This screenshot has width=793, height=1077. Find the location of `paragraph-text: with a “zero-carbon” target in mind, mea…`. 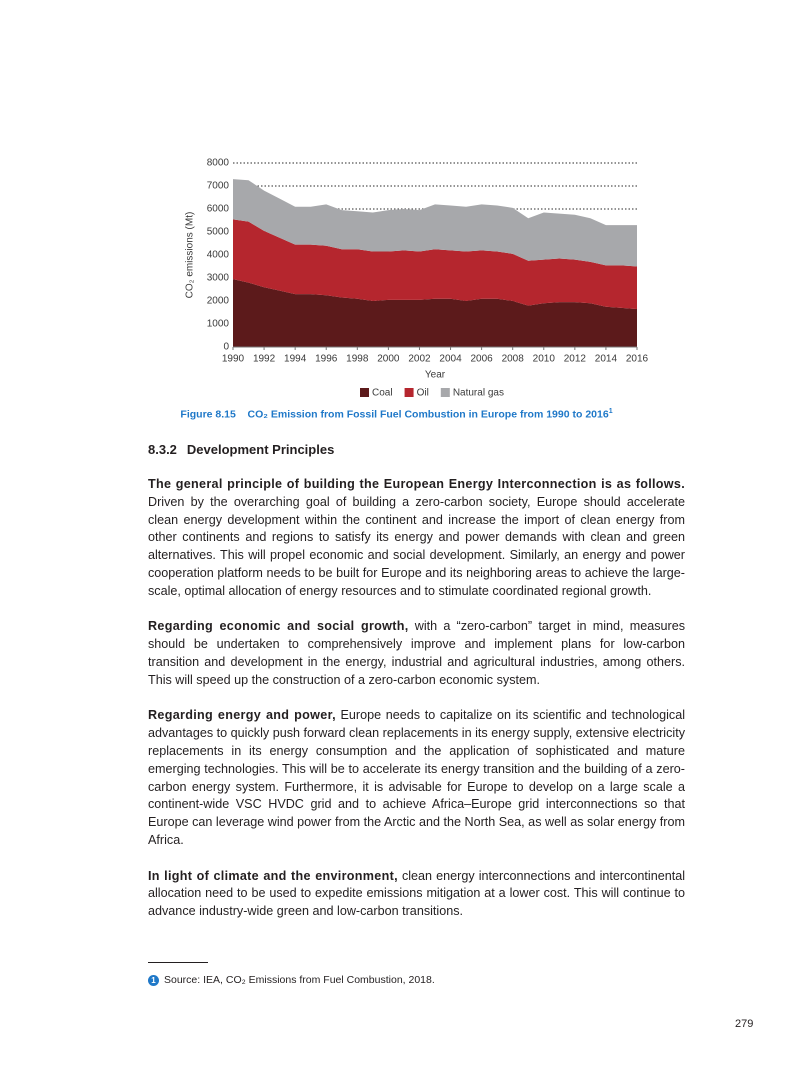

paragraph-text: with a “zero-carbon” target in mind, mea… is located at coordinates (417, 653).